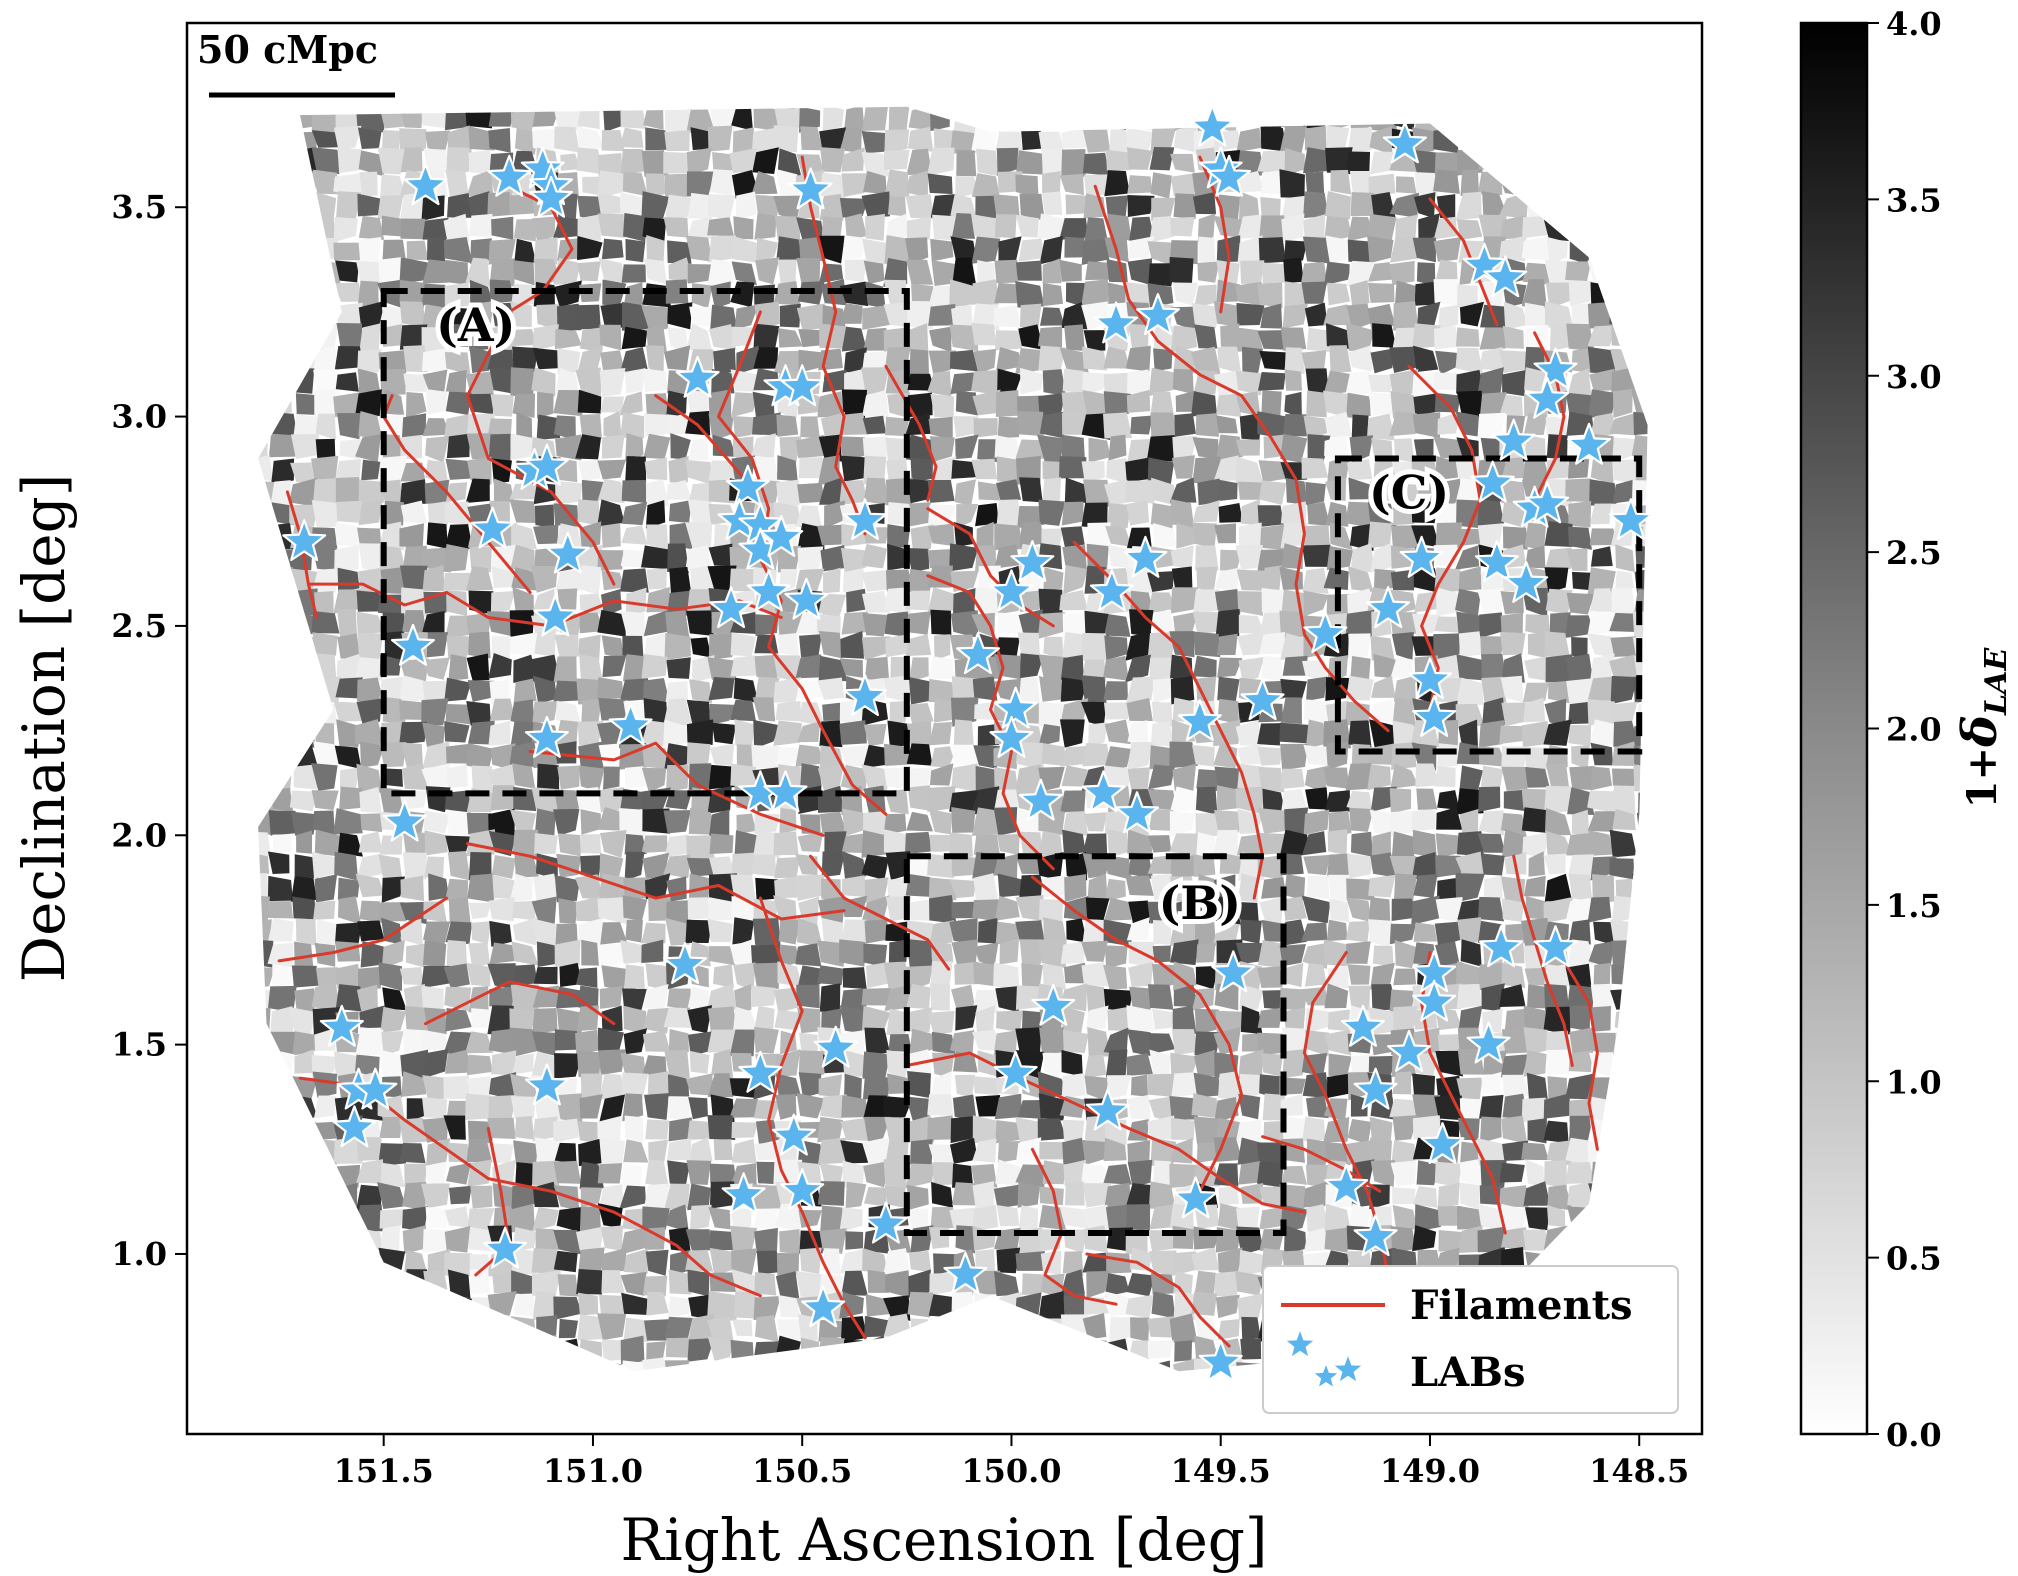  I want to click on cbar-tick-label-2: 1.0, so click(1914, 1082).